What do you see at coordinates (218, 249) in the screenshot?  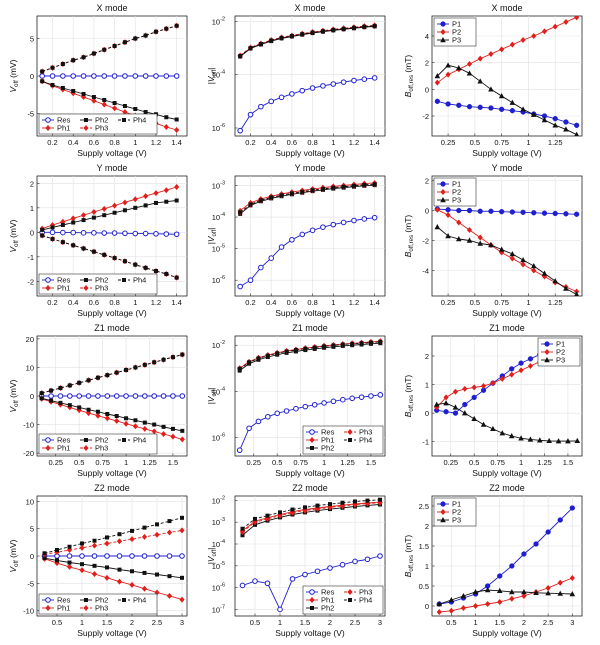 I see `y-tick-label: 10⁻⁵` at bounding box center [218, 249].